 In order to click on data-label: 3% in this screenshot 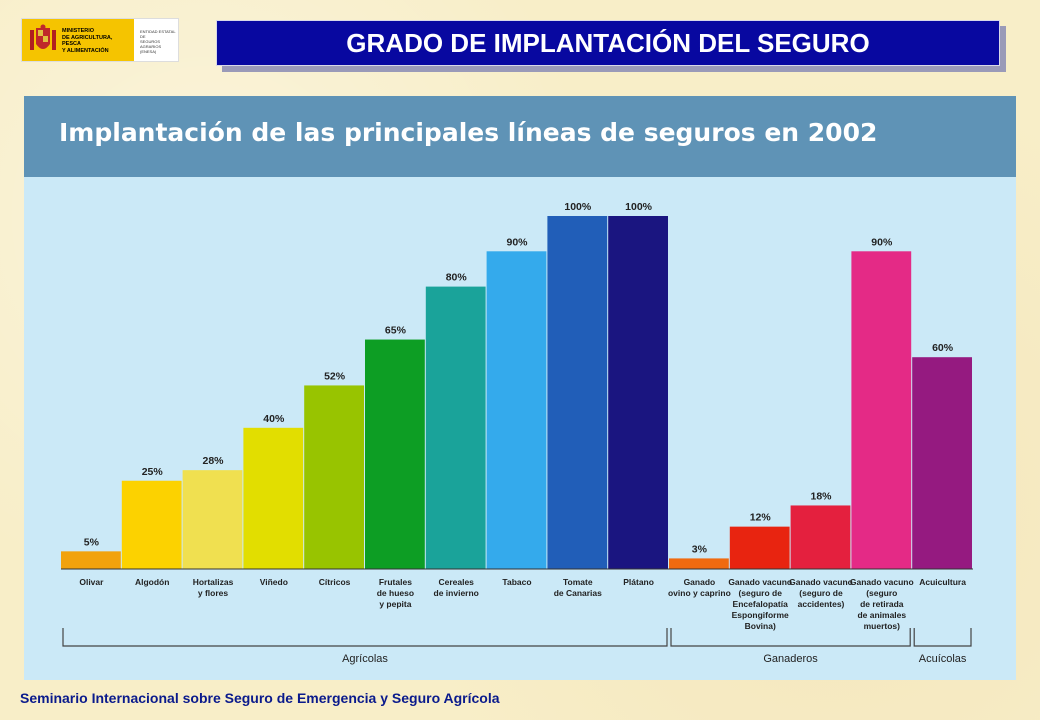, I will do `click(700, 549)`.